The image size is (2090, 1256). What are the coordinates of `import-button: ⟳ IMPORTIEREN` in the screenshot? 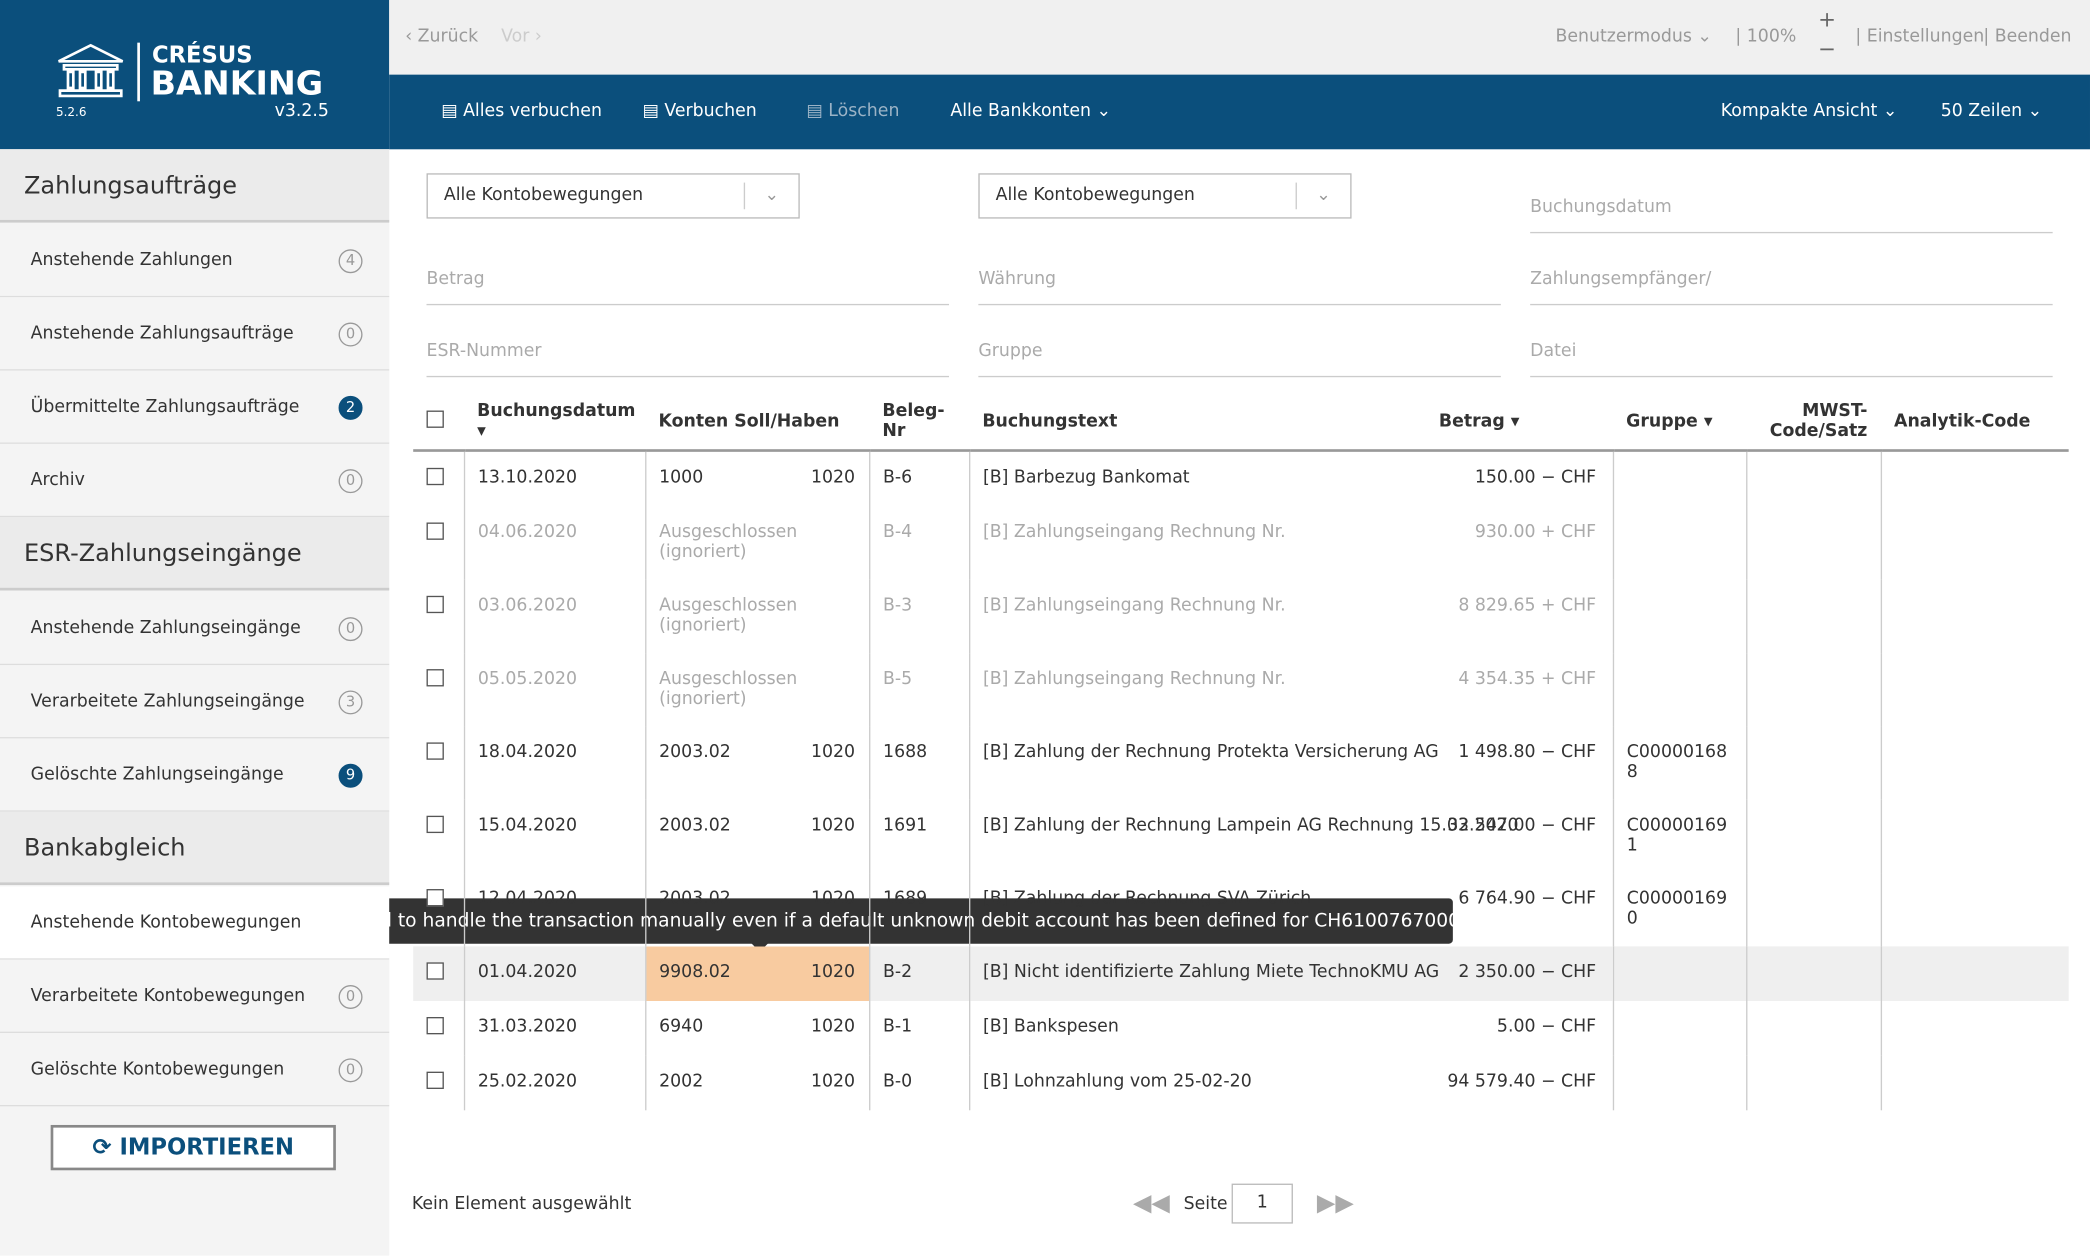 It's located at (193, 1147).